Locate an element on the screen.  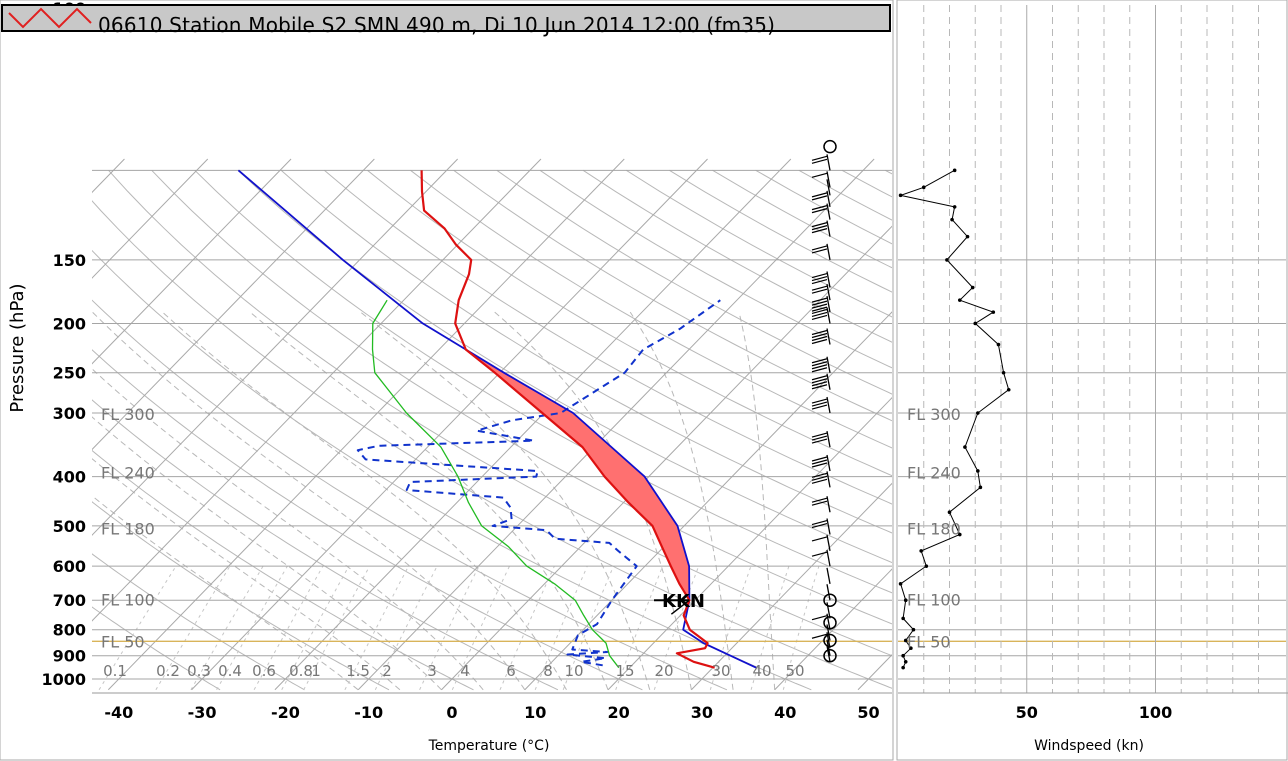
pressure-tick-label: 300 is located at coordinates (69, 413).